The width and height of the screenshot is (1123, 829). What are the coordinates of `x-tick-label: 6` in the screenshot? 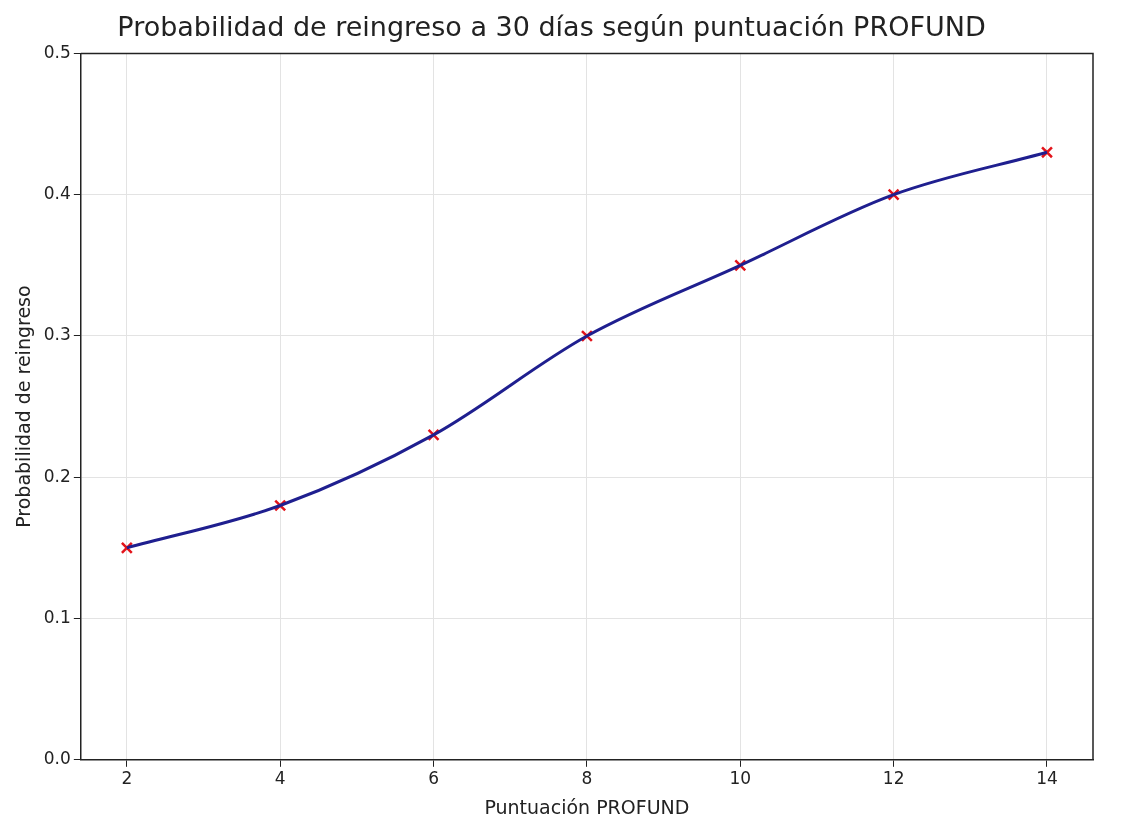 It's located at (433, 778).